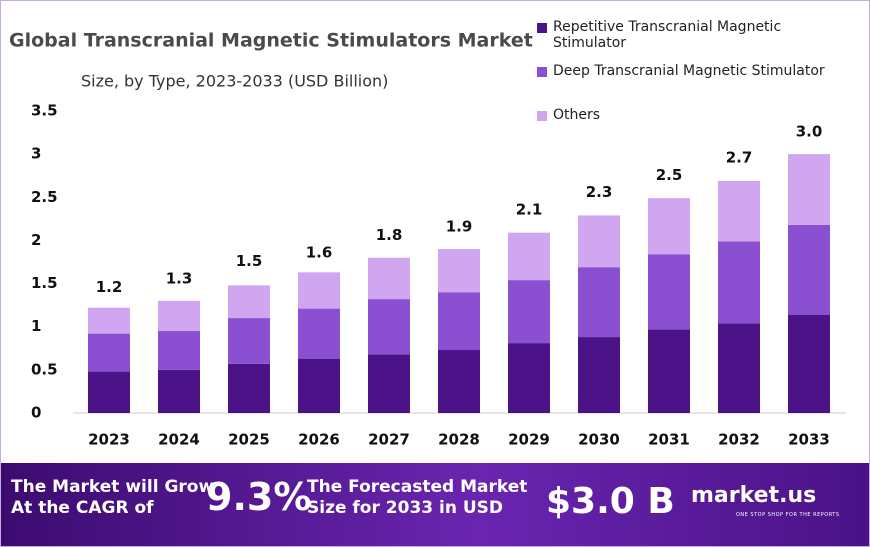 Image resolution: width=870 pixels, height=547 pixels. Describe the element at coordinates (599, 192) in the screenshot. I see `total-label: 2.3` at that location.